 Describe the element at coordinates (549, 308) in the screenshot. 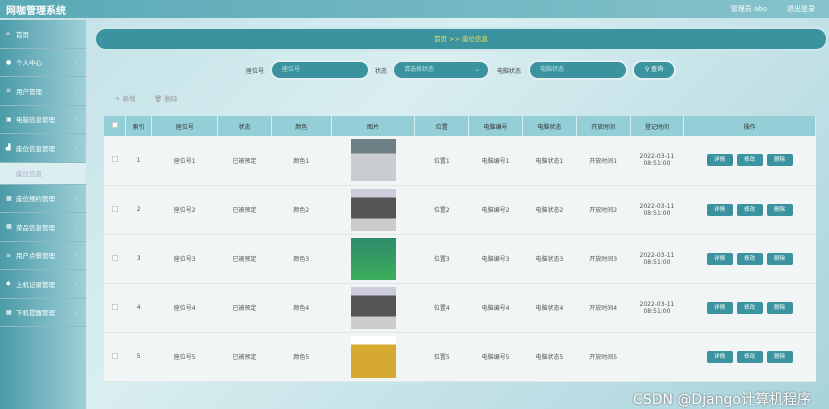

I see `cell-pcs: 电脑状态4` at that location.